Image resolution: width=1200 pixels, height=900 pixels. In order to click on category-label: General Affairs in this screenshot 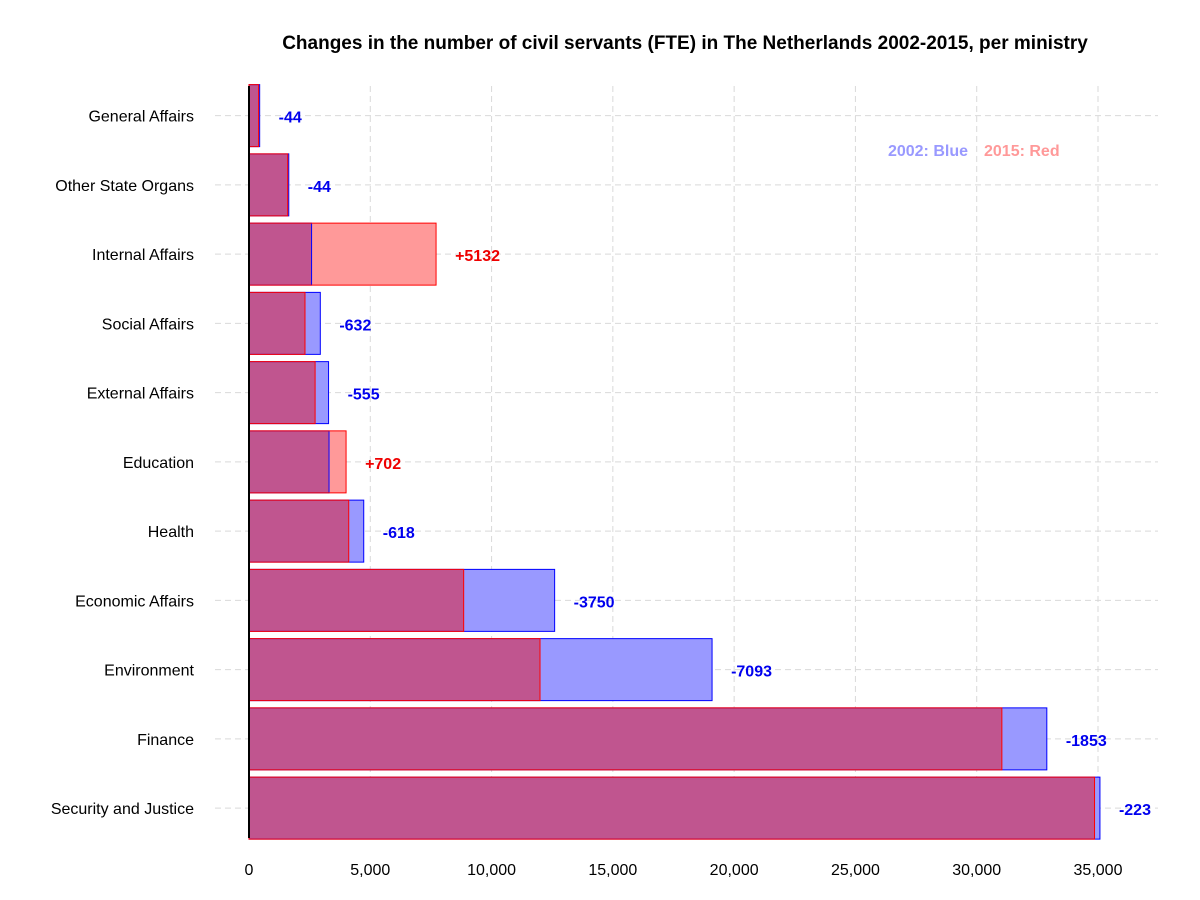, I will do `click(141, 117)`.